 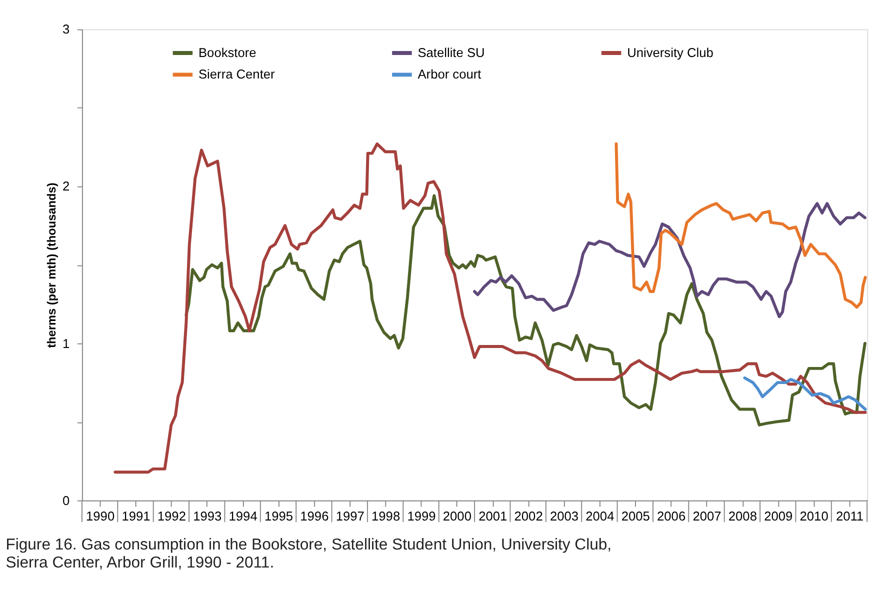 What do you see at coordinates (66, 343) in the screenshot?
I see `y-tick-label: 1` at bounding box center [66, 343].